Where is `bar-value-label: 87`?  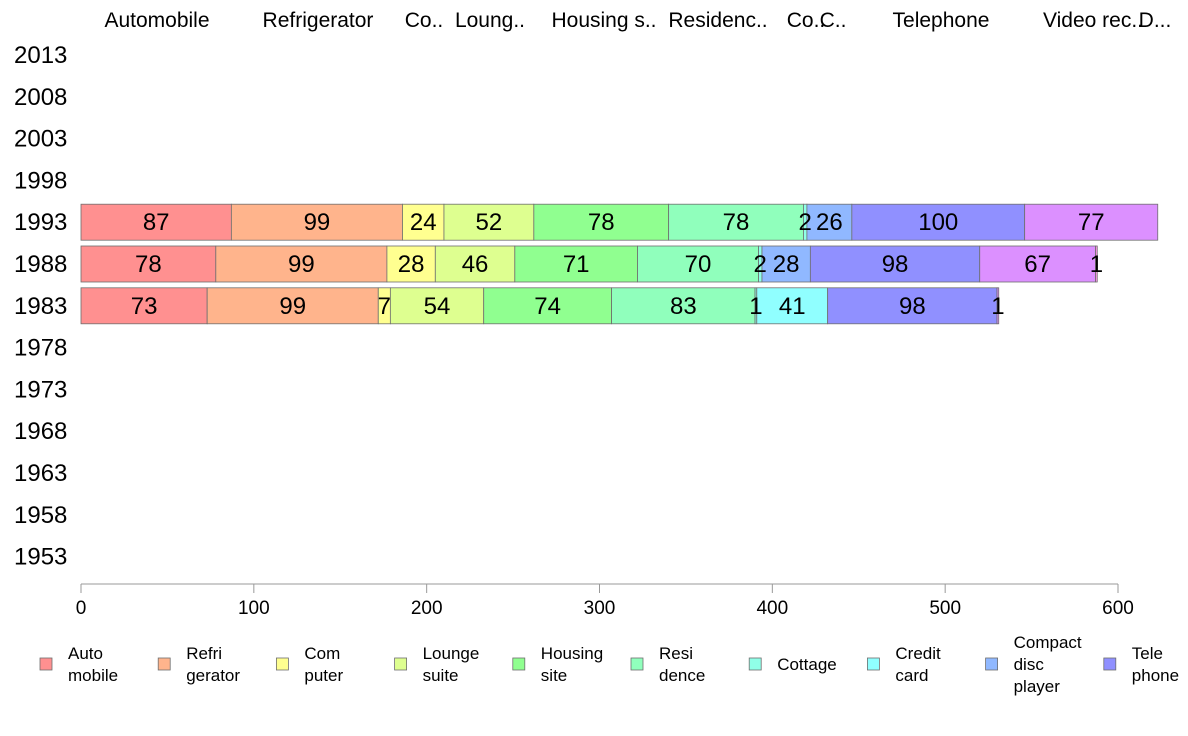
bar-value-label: 87 is located at coordinates (156, 222).